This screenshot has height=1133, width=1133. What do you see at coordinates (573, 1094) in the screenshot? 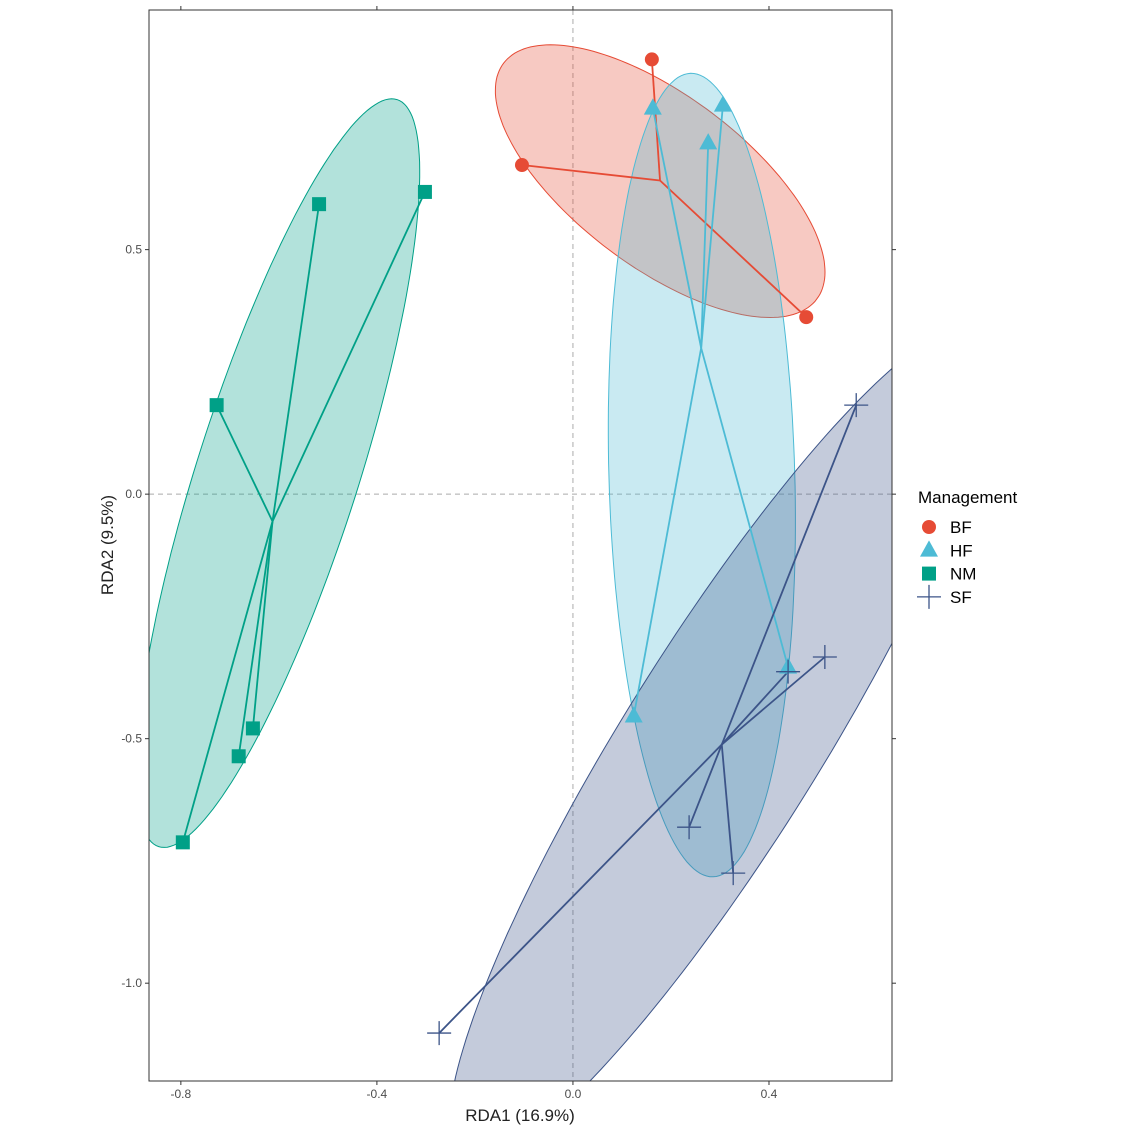
I see `x-tick-label: 0.0` at bounding box center [573, 1094].